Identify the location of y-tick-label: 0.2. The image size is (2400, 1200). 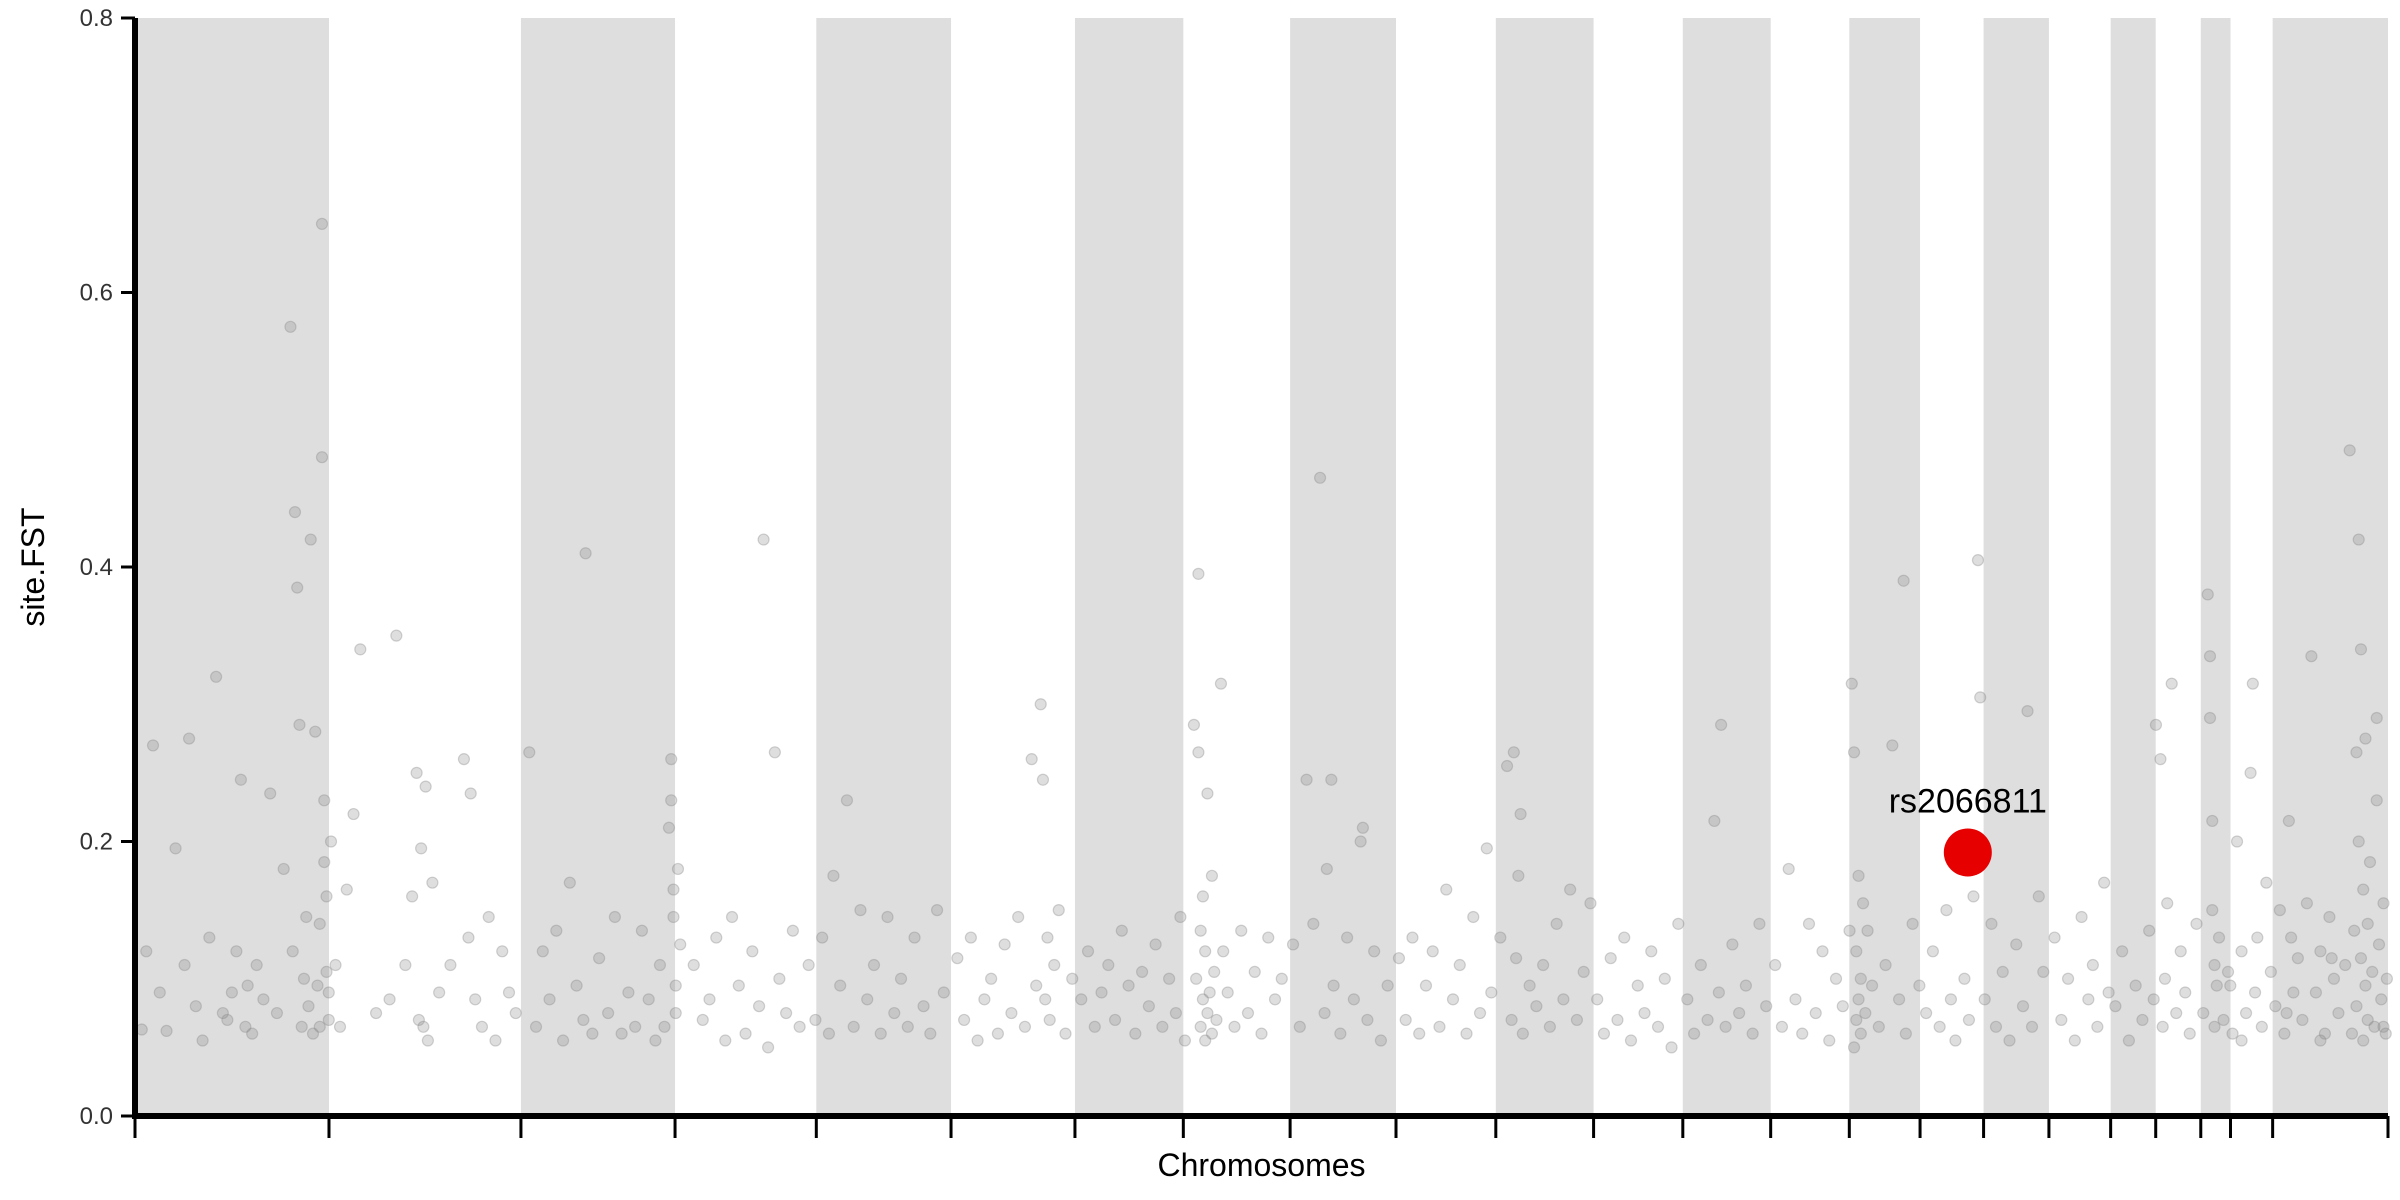
(96, 842).